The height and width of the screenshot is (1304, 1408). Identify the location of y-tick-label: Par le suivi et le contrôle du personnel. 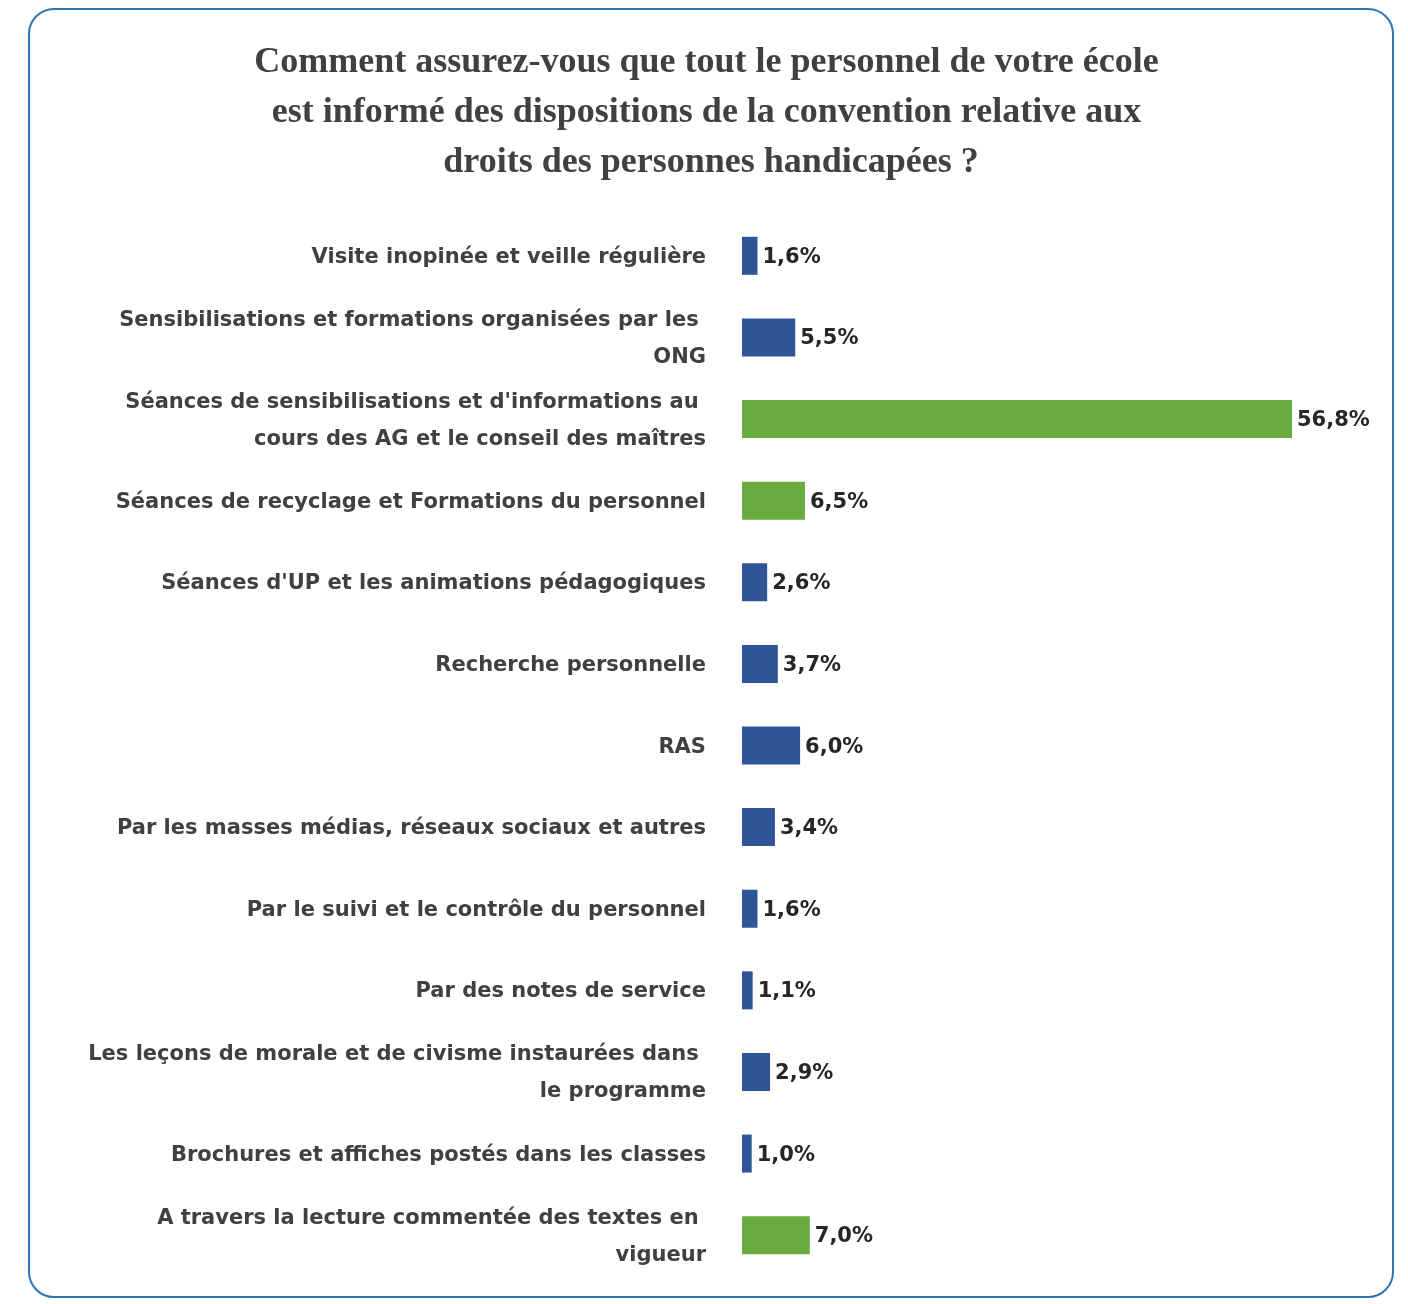
(476, 908).